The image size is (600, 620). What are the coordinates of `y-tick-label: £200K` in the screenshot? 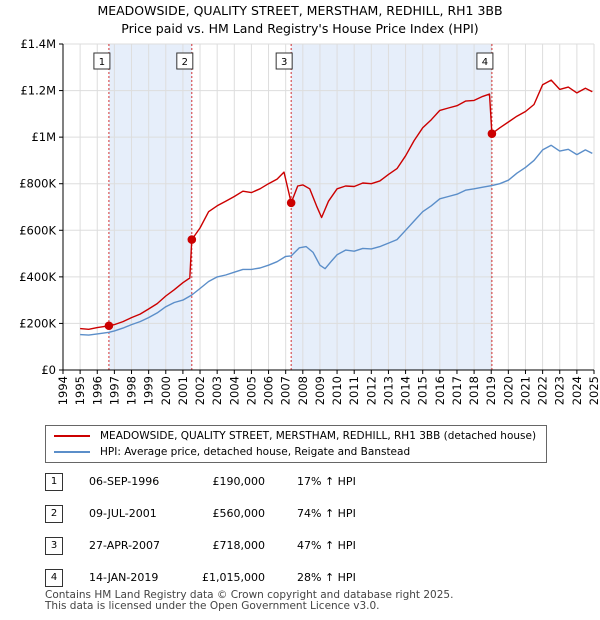 It's located at (37, 323).